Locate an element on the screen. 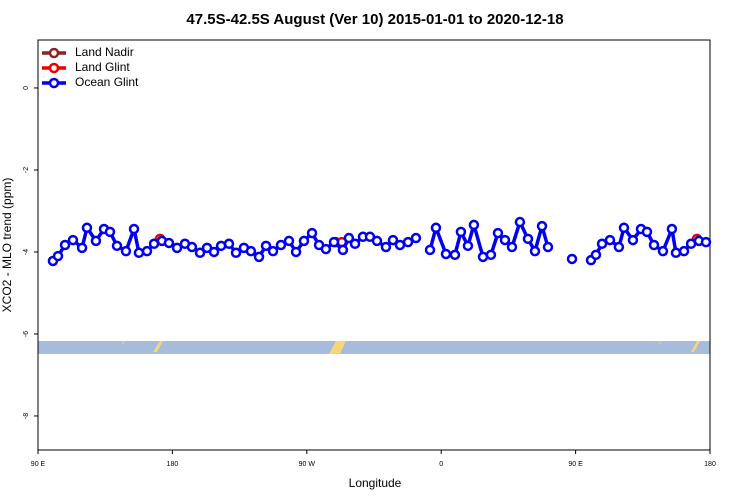 This screenshot has width=750, height=500. ocean-band is located at coordinates (374, 347).